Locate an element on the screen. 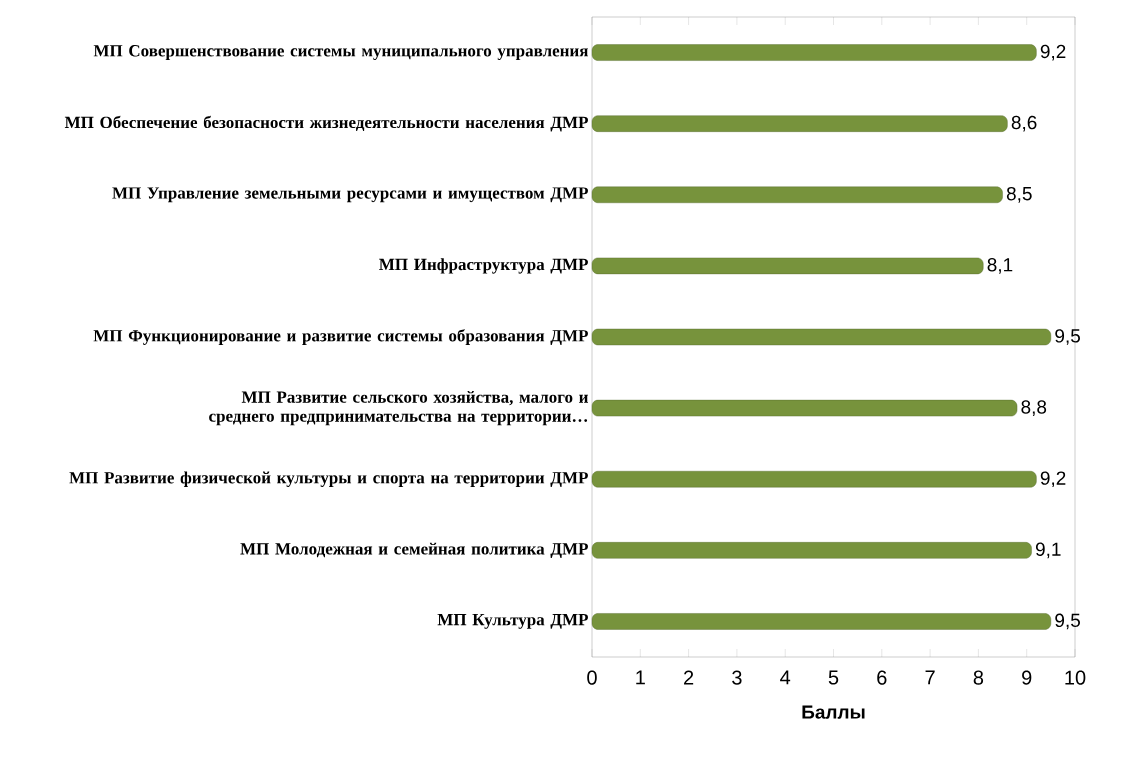  x-tick-label: 6 is located at coordinates (882, 677).